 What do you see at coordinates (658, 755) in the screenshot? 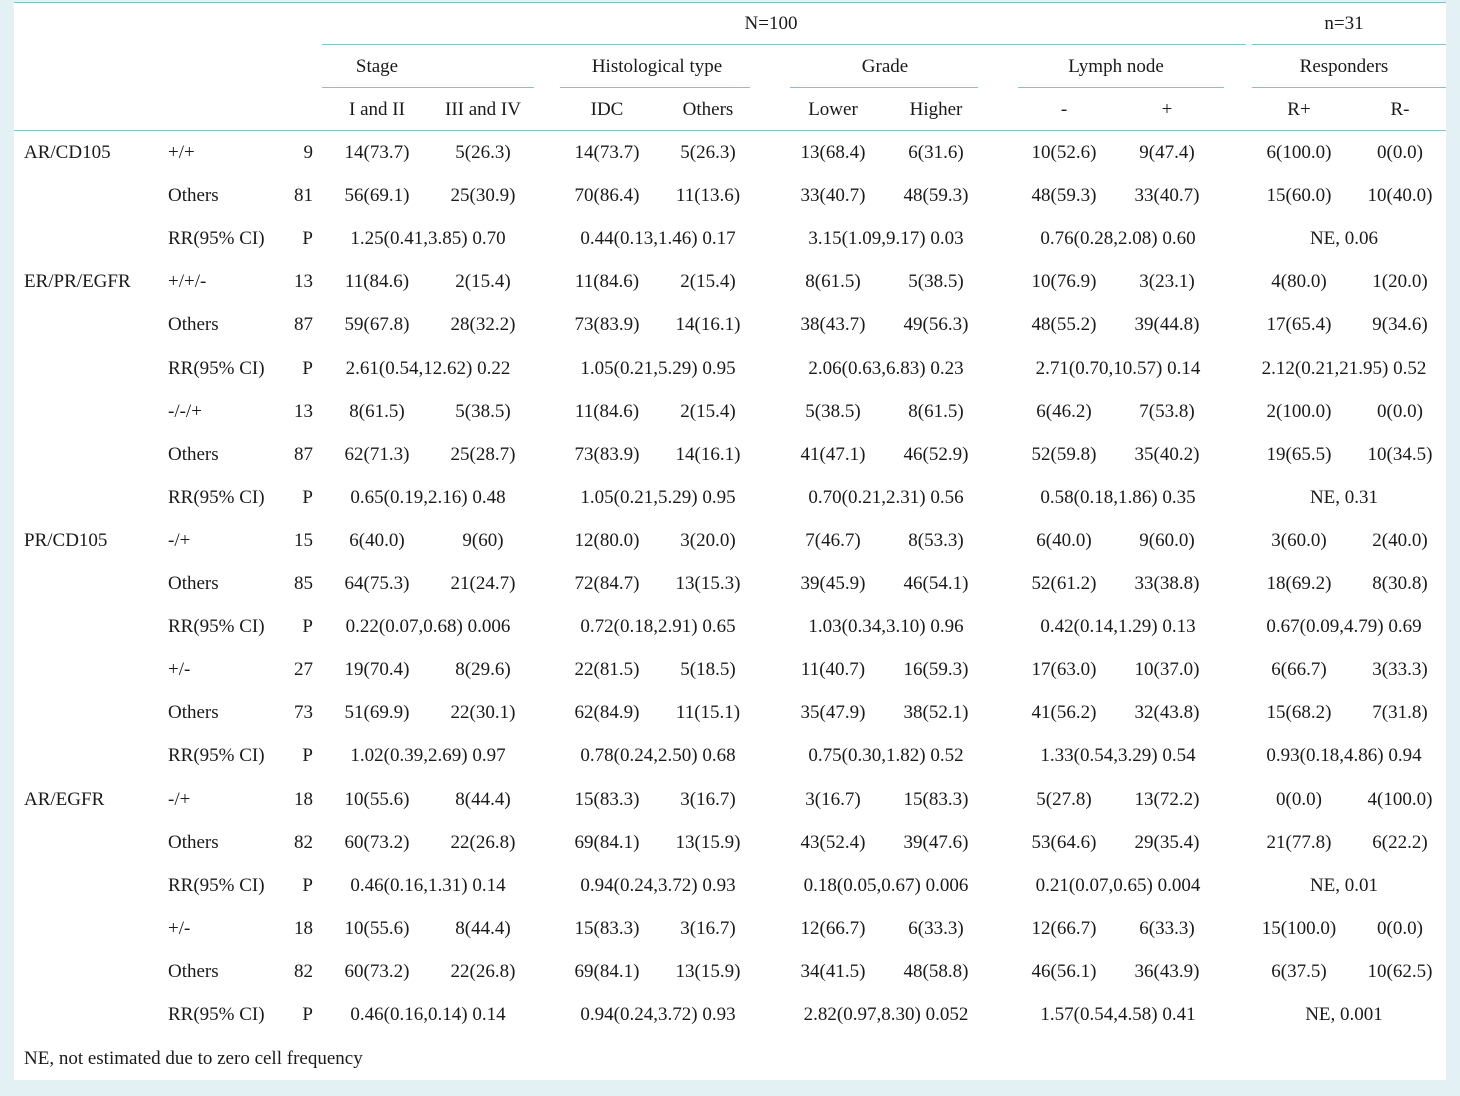
I see `rr-p-value: 0.78(0.24,2.50) 0.68` at bounding box center [658, 755].